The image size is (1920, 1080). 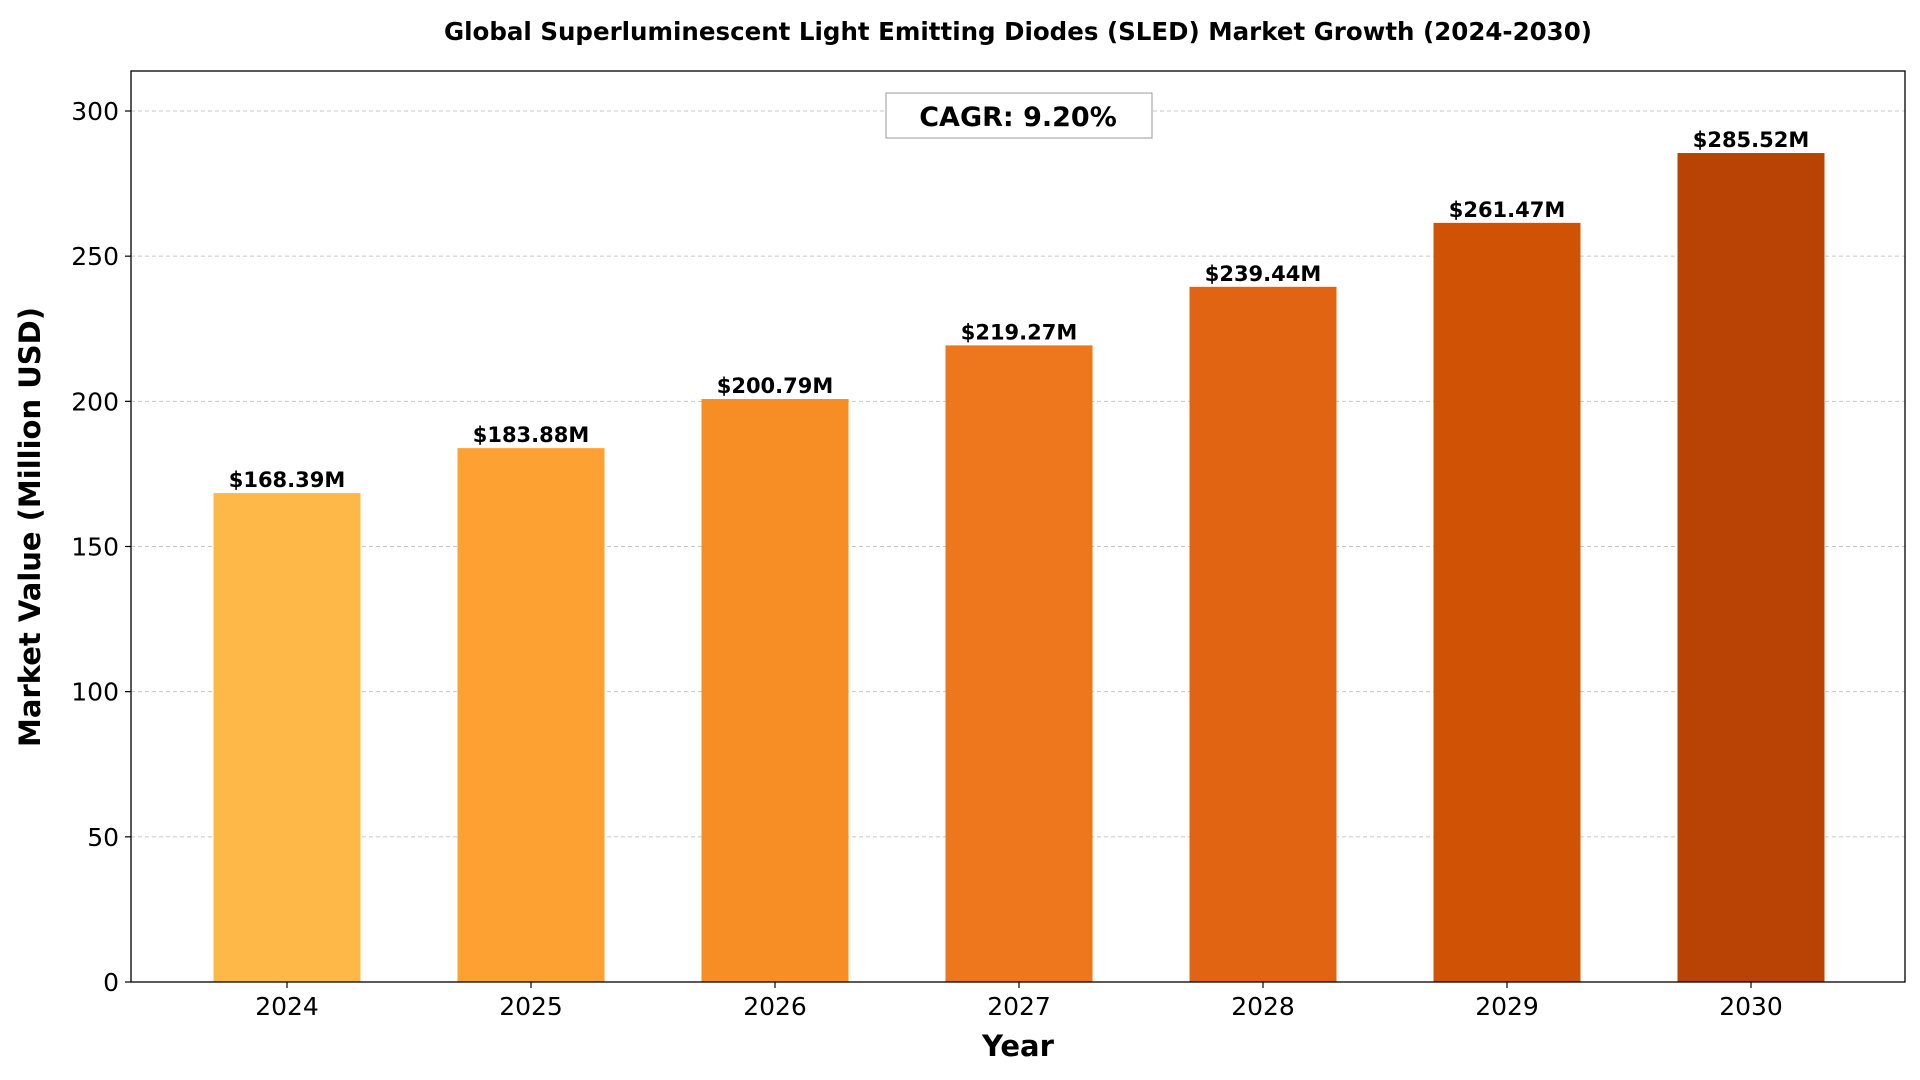 What do you see at coordinates (95, 111) in the screenshot?
I see `y-tick-label: 300` at bounding box center [95, 111].